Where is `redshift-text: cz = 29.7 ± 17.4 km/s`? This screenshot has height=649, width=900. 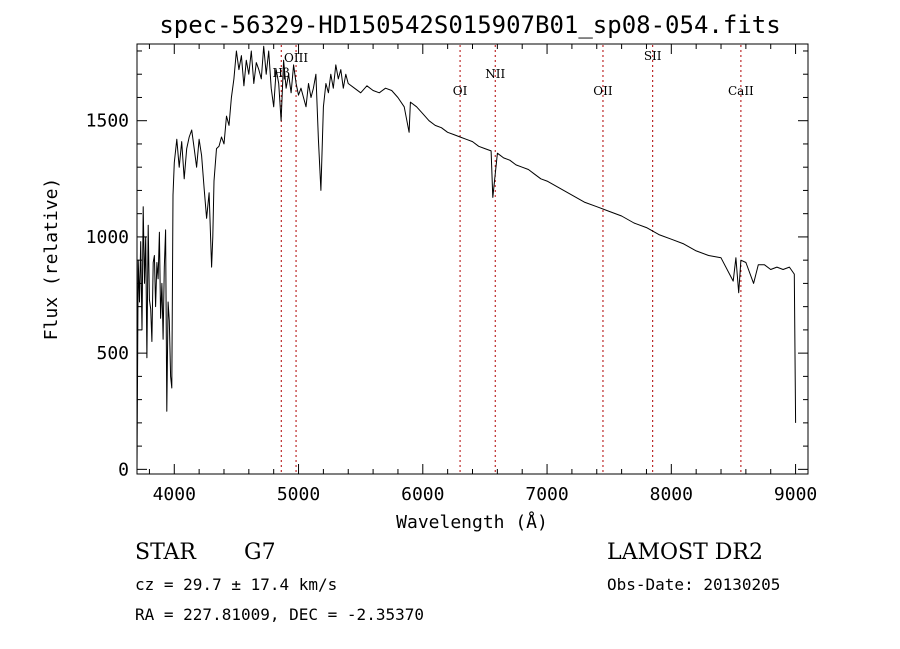 redshift-text: cz = 29.7 ± 17.4 km/s is located at coordinates (236, 584).